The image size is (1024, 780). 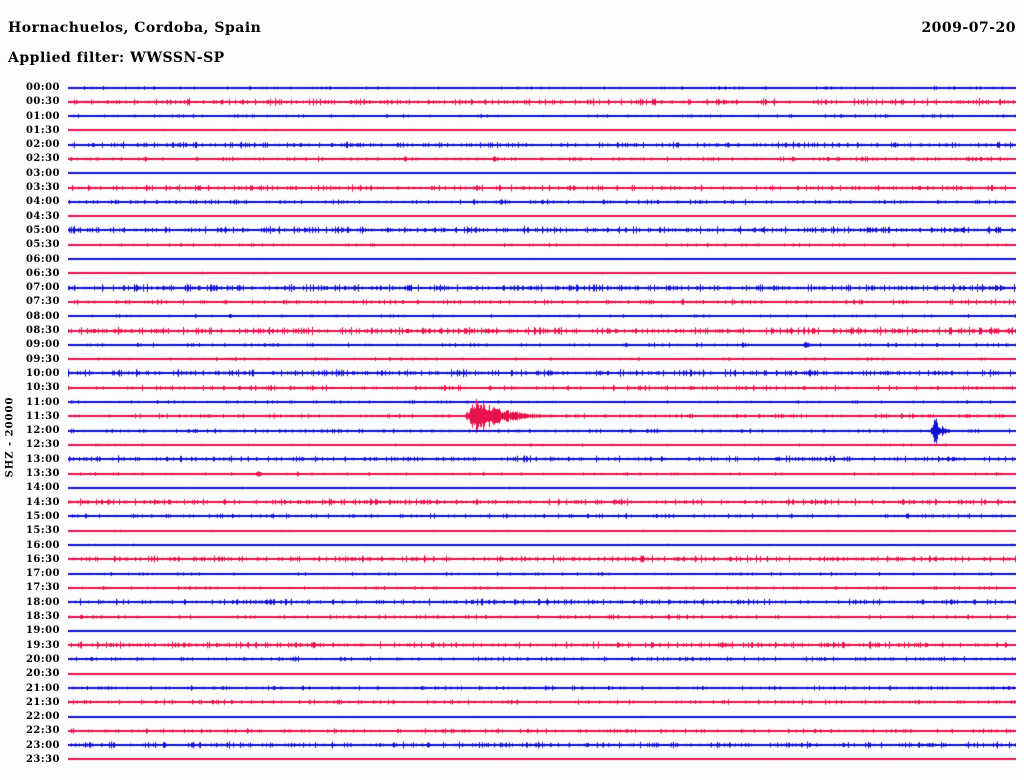 I want to click on time-label: 11:30, so click(x=42, y=416).